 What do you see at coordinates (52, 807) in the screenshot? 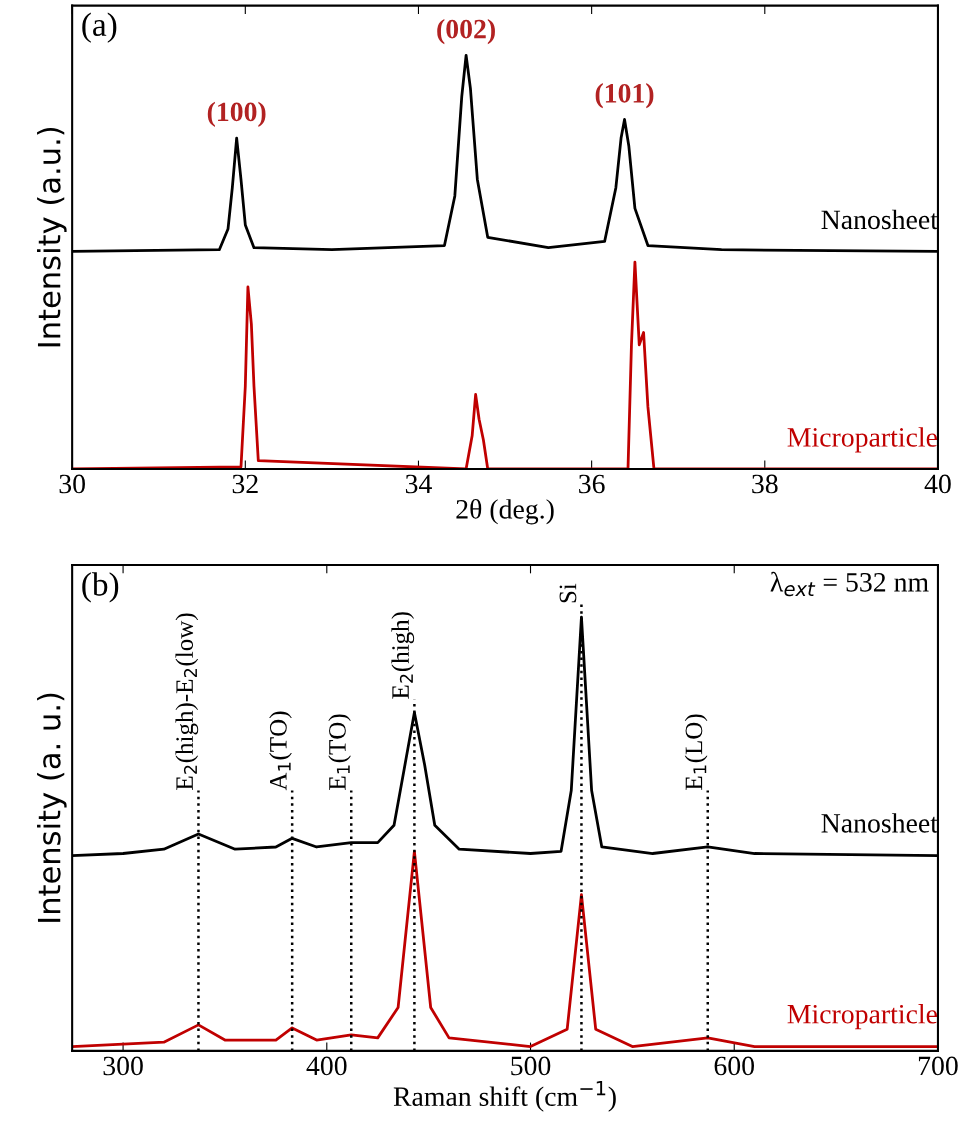
I see `y-axis-title: Intensity (a. u.)` at bounding box center [52, 807].